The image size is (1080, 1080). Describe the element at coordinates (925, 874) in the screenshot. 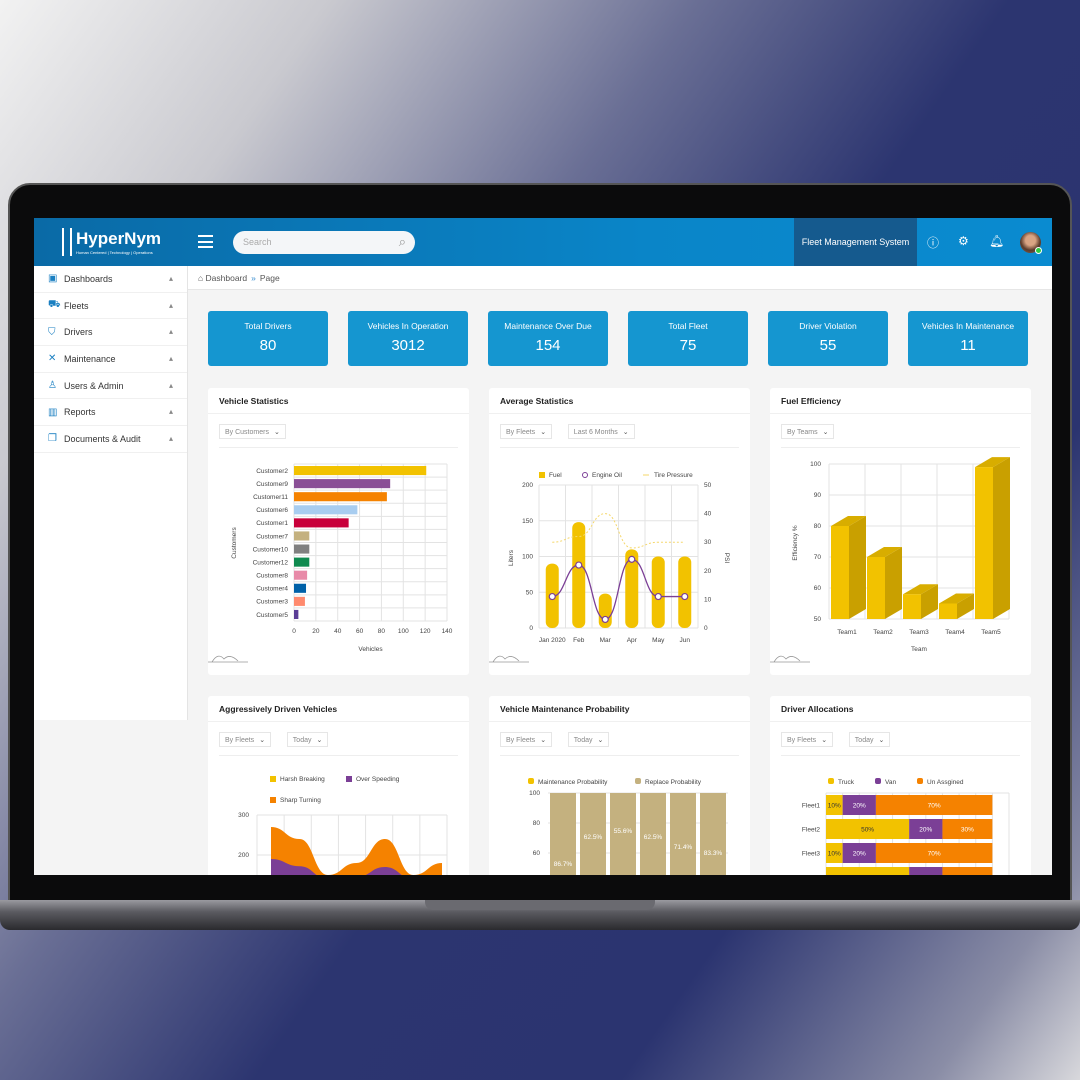

I see `segment-data-label: 20%` at that location.